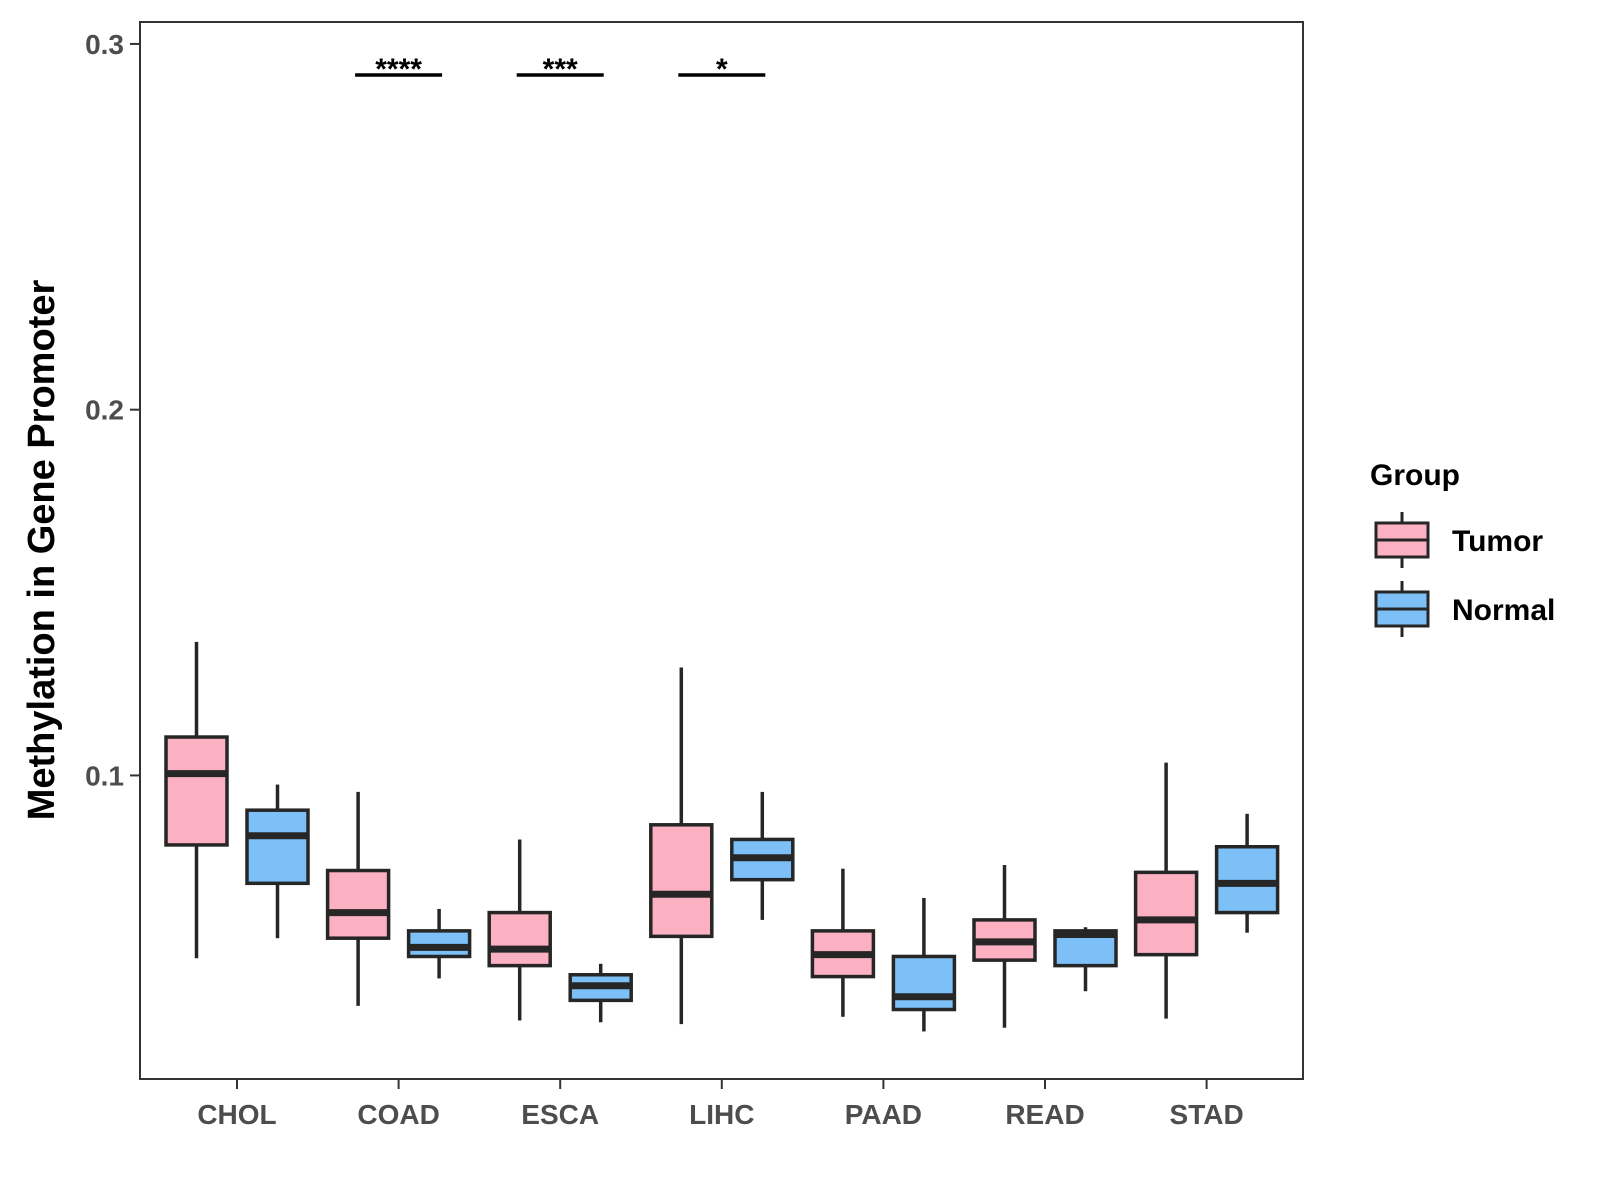 This screenshot has height=1200, width=1600. I want to click on box-read-tumor, so click(1004, 946).